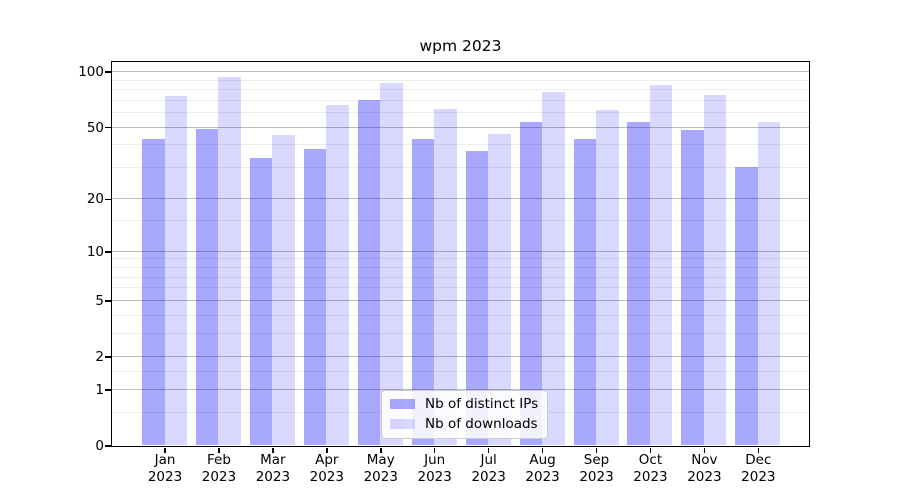 This screenshot has width=900, height=500. I want to click on bar-downloads-jun-2023, so click(445, 277).